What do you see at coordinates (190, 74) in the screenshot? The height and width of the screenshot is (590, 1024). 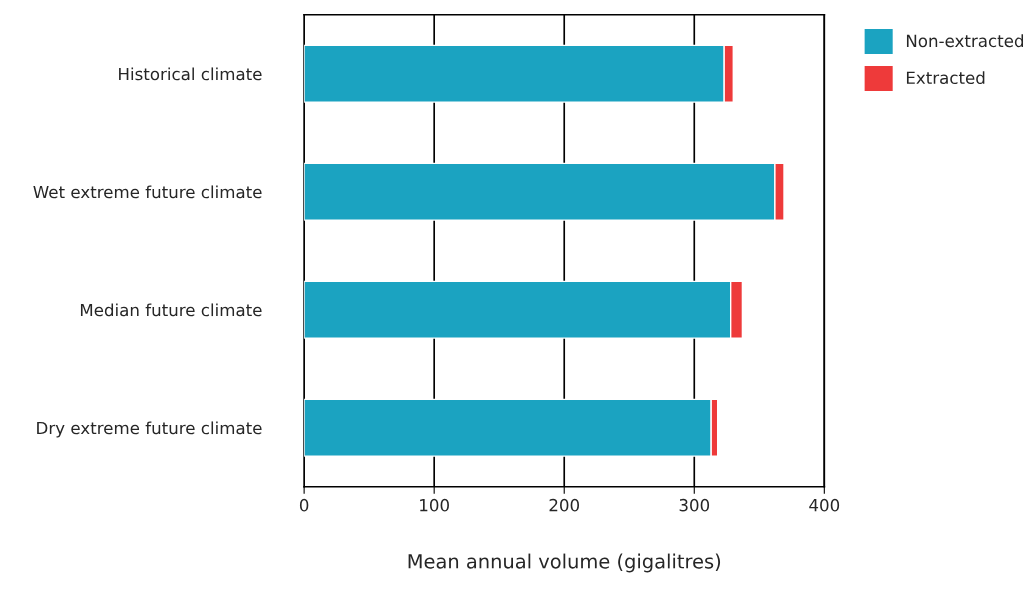 I see `y-tick-label: Historical climate` at bounding box center [190, 74].